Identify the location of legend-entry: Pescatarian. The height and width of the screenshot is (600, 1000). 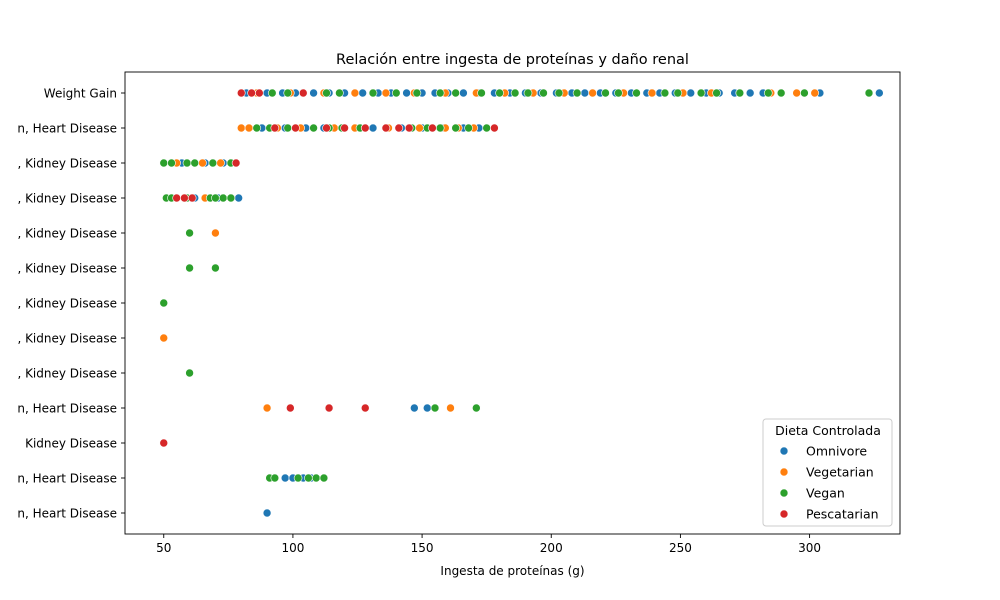
(842, 514).